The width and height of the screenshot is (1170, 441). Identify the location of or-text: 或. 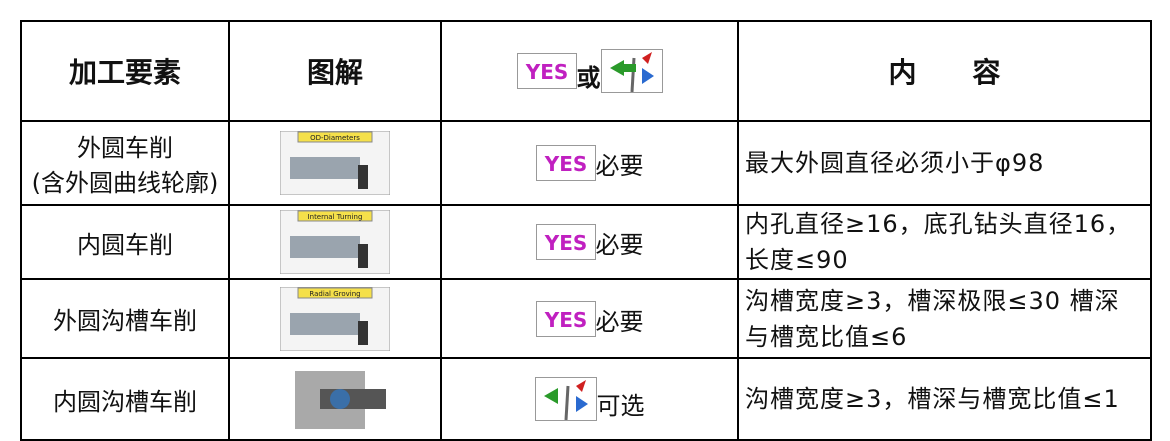
(588, 78).